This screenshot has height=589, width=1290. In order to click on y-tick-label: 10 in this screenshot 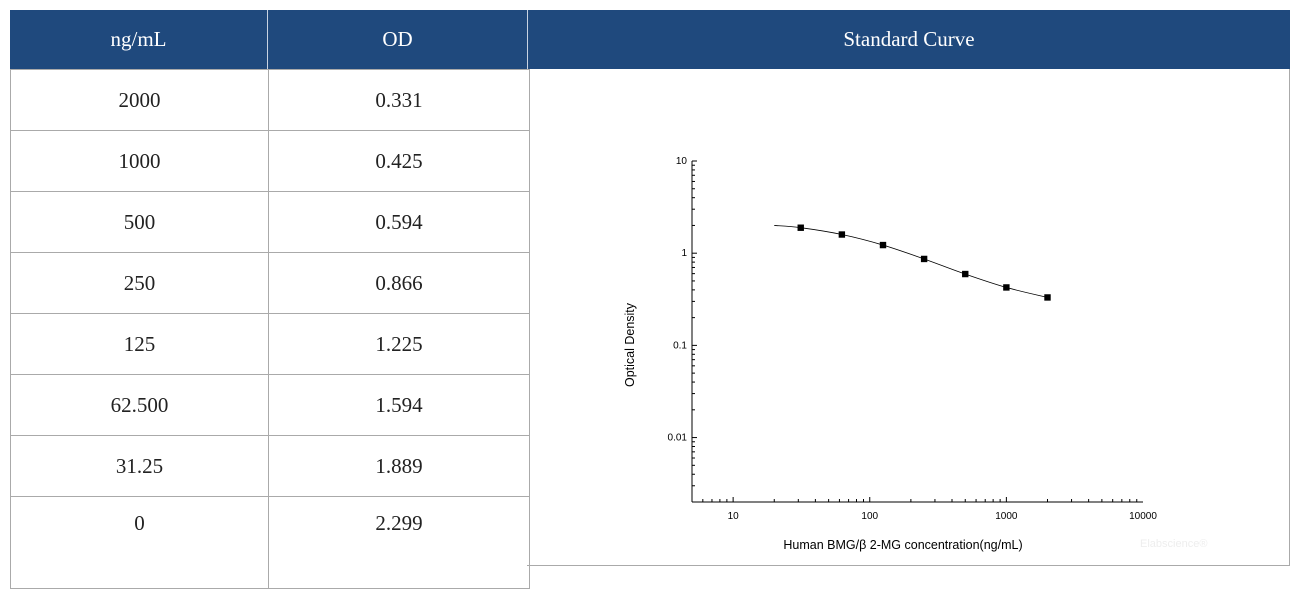, I will do `click(682, 161)`.